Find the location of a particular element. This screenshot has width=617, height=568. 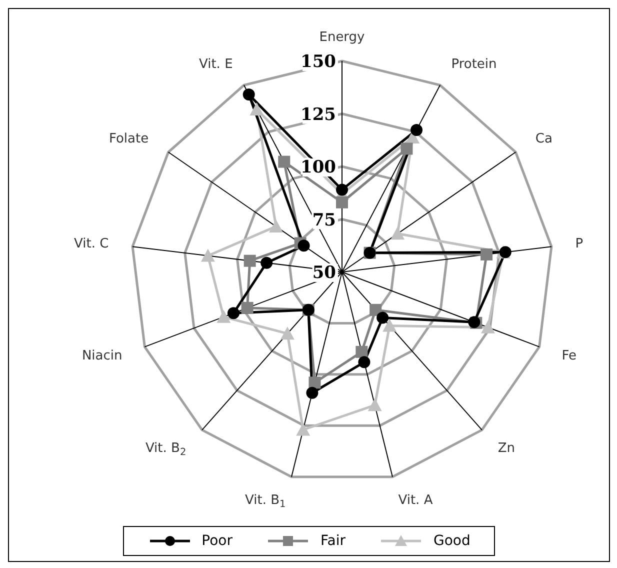

spoke-label: Energy is located at coordinates (342, 37).